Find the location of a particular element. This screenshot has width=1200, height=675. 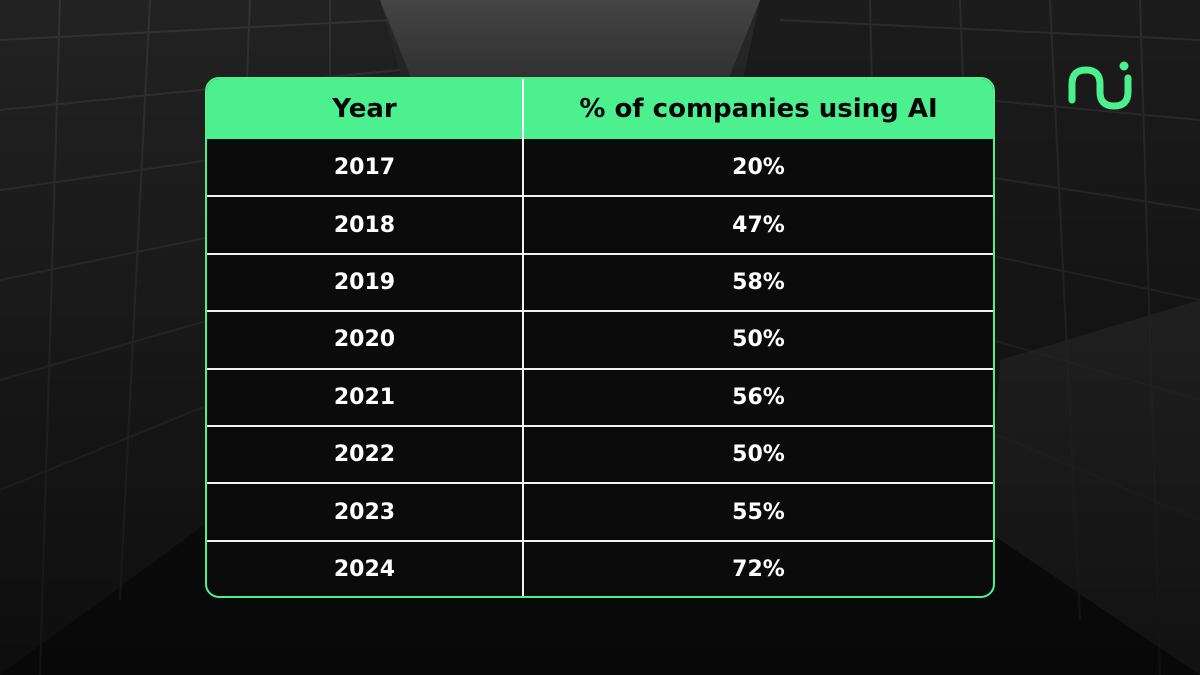

year-cell: 2024 is located at coordinates (365, 567).